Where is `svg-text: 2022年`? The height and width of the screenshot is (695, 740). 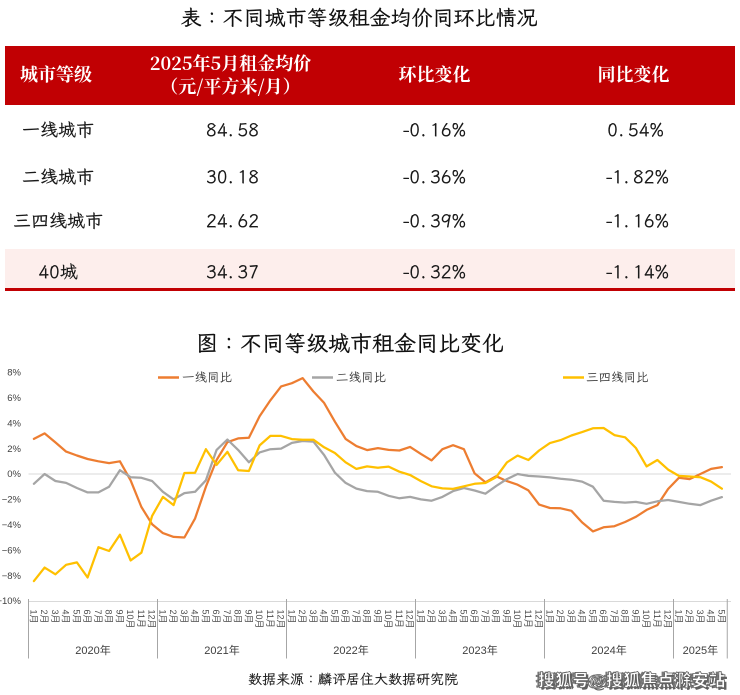 svg-text: 2022年 is located at coordinates (350, 650).